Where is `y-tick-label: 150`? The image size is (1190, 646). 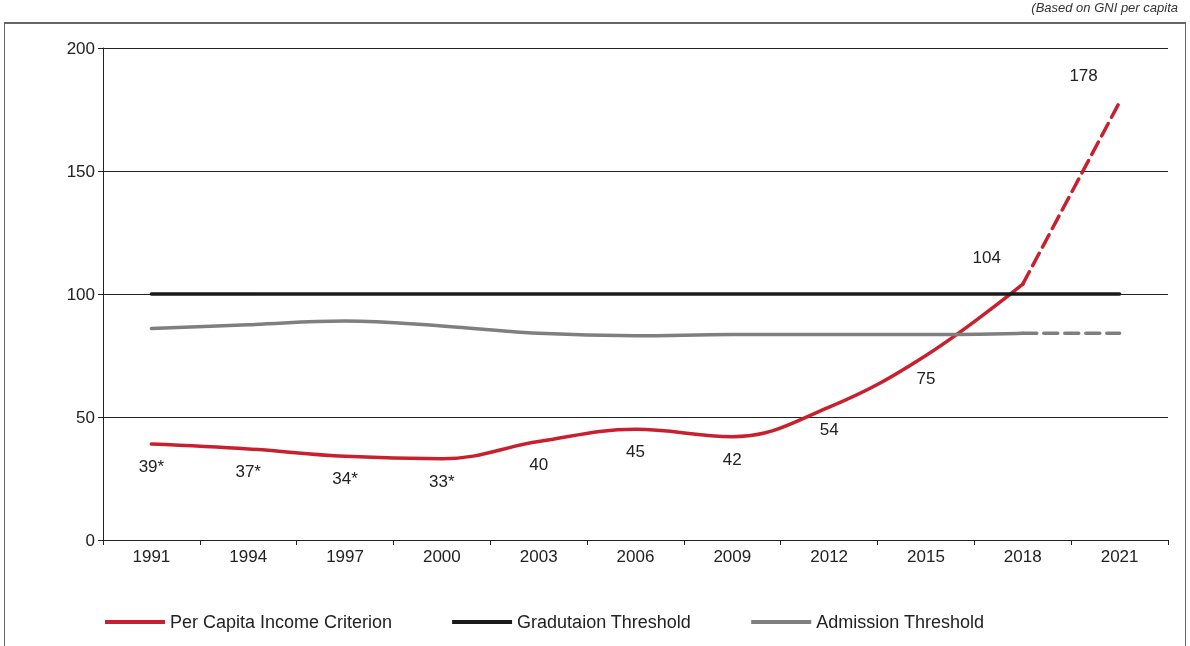
y-tick-label: 150 is located at coordinates (80, 171).